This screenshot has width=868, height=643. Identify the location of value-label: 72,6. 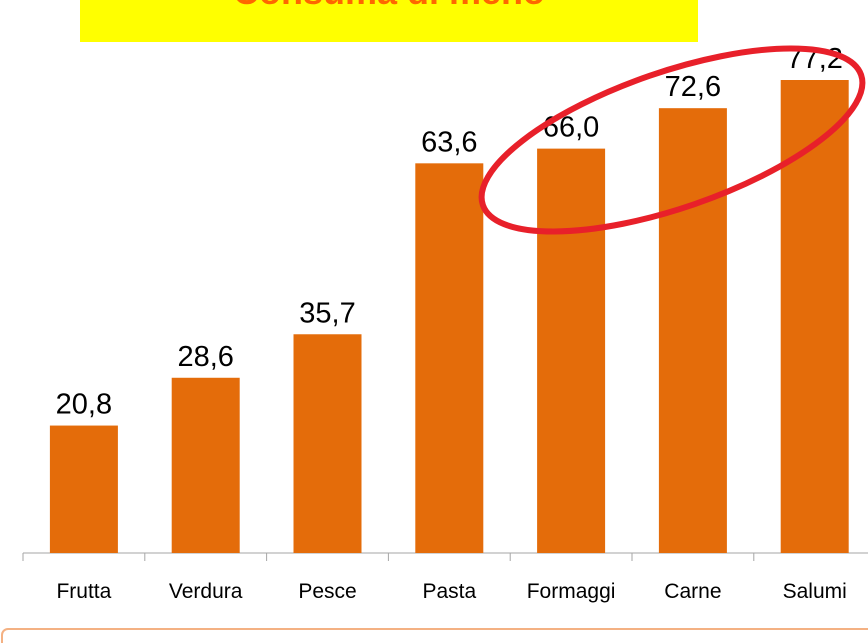
(693, 87).